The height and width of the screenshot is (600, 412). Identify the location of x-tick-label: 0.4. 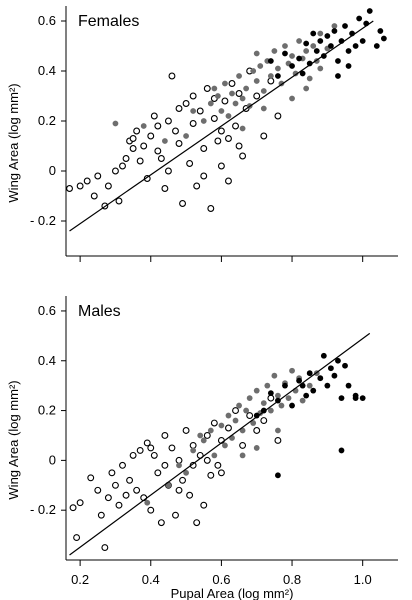
(151, 579).